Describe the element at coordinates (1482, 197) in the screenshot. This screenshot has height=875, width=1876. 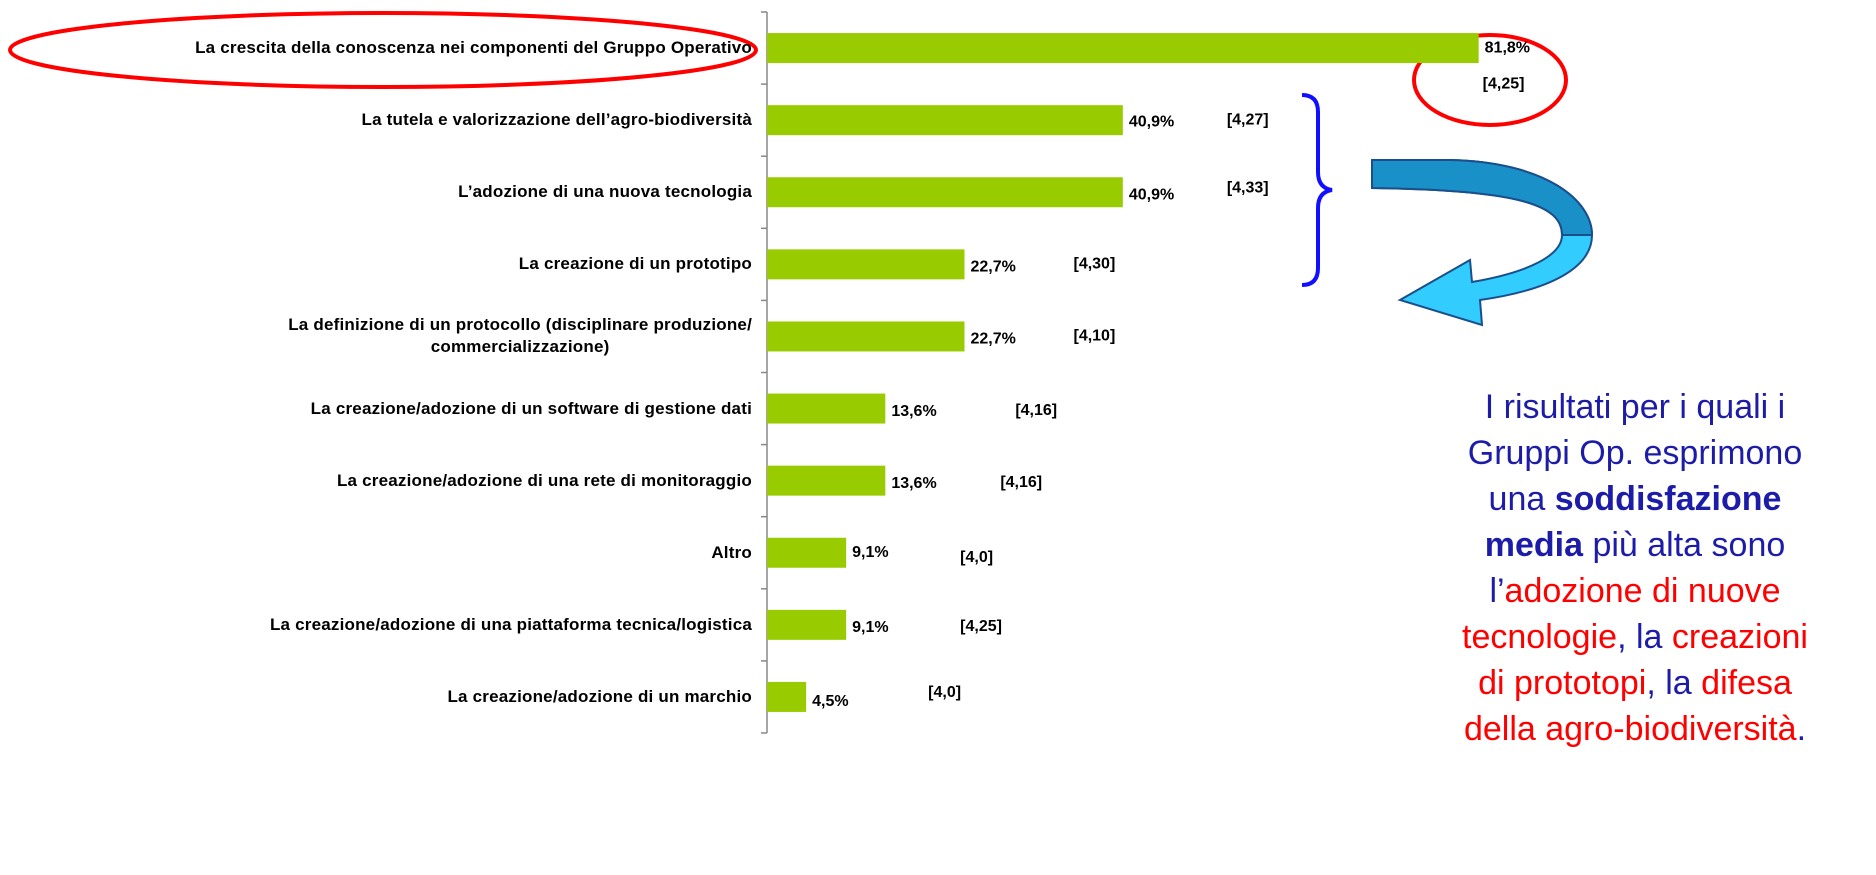
I see `arrow-shade` at that location.